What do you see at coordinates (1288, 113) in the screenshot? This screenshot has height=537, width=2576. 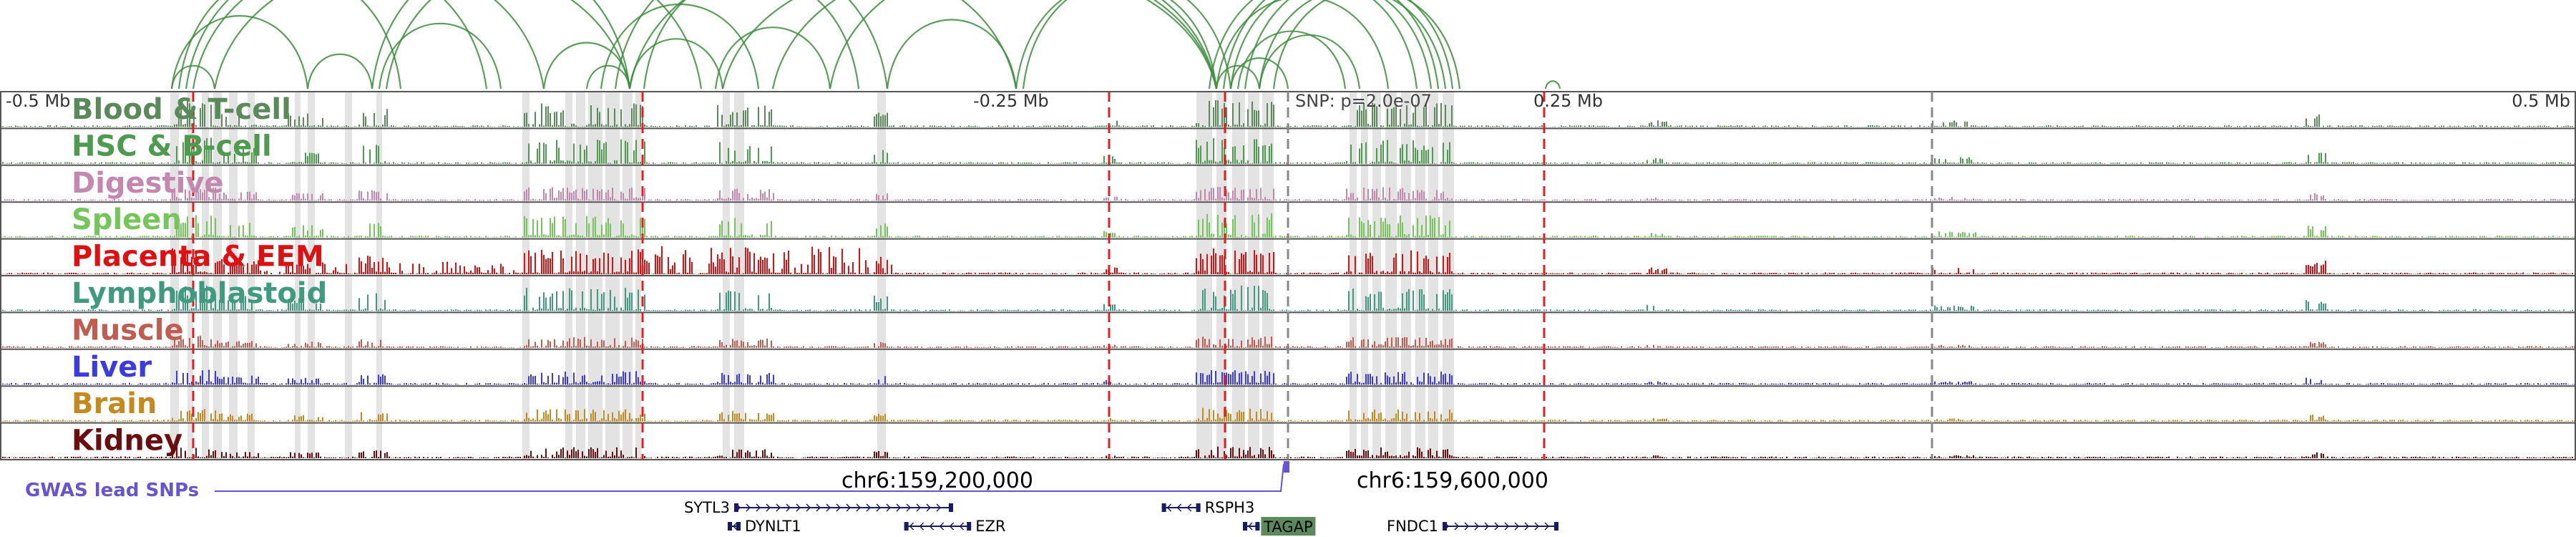 I see `signal-blood-t-cell` at bounding box center [1288, 113].